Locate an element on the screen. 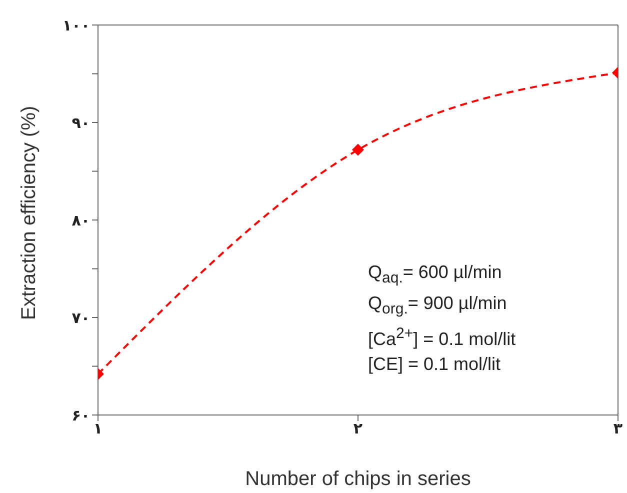 The height and width of the screenshot is (493, 627). y-axis-title: Extraction efficiency (%) is located at coordinates (29, 213).